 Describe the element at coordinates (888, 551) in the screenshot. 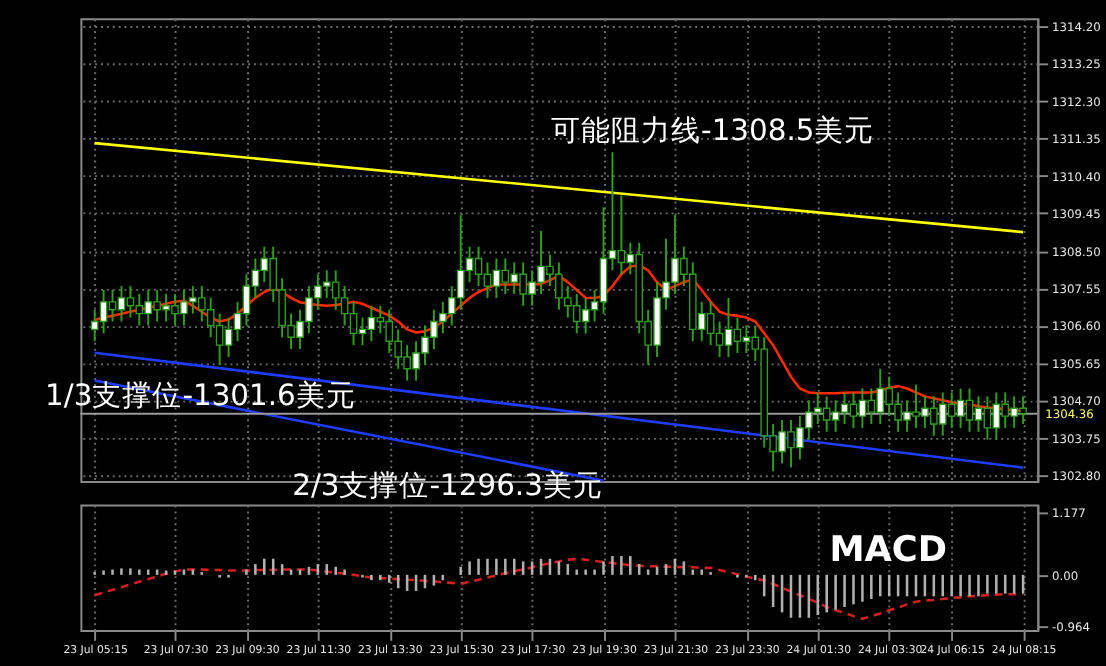

I see `annotation: MACD` at that location.